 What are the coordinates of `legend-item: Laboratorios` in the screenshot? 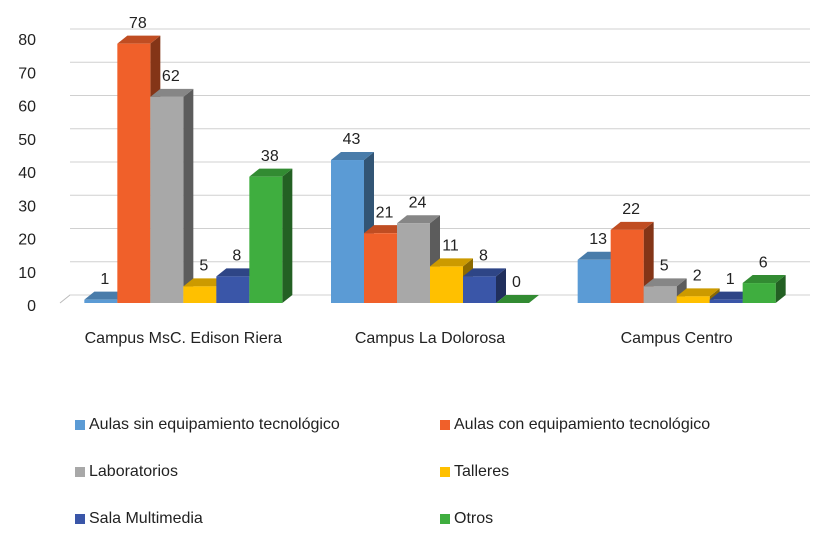 It's located at (126, 472).